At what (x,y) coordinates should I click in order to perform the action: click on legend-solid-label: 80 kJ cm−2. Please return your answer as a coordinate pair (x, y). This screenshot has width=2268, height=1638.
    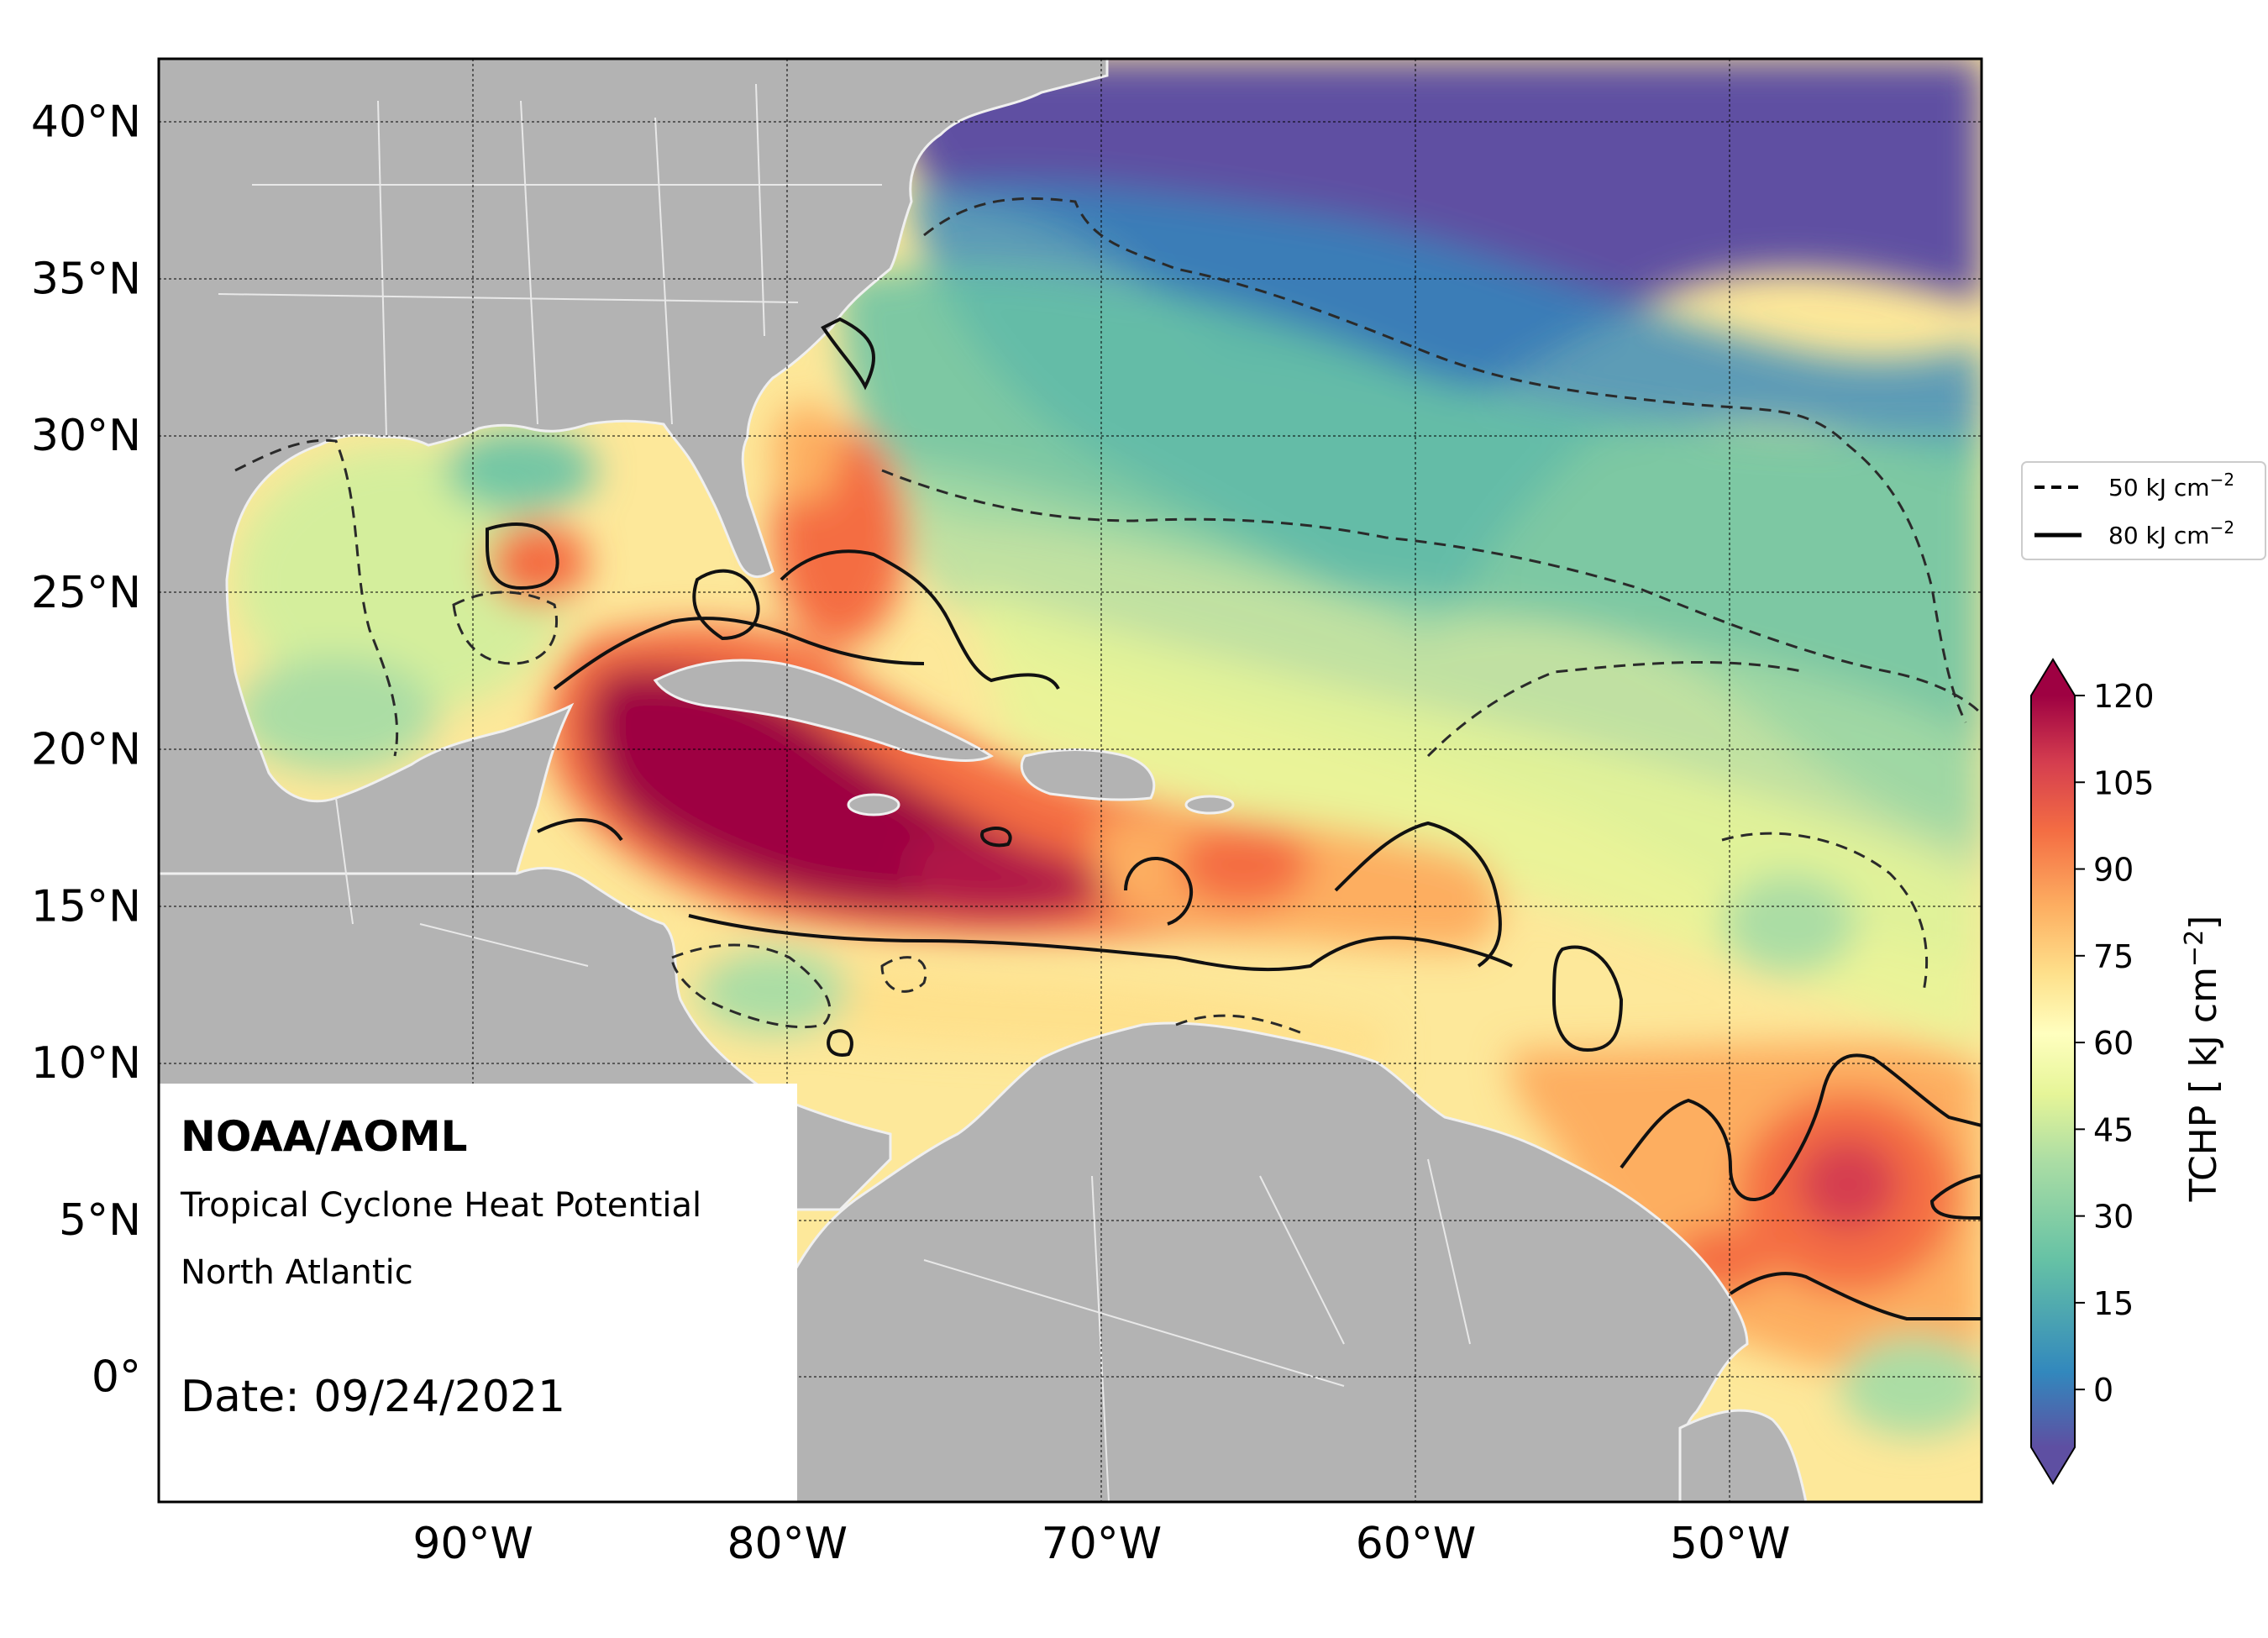
    Looking at the image, I should click on (2171, 533).